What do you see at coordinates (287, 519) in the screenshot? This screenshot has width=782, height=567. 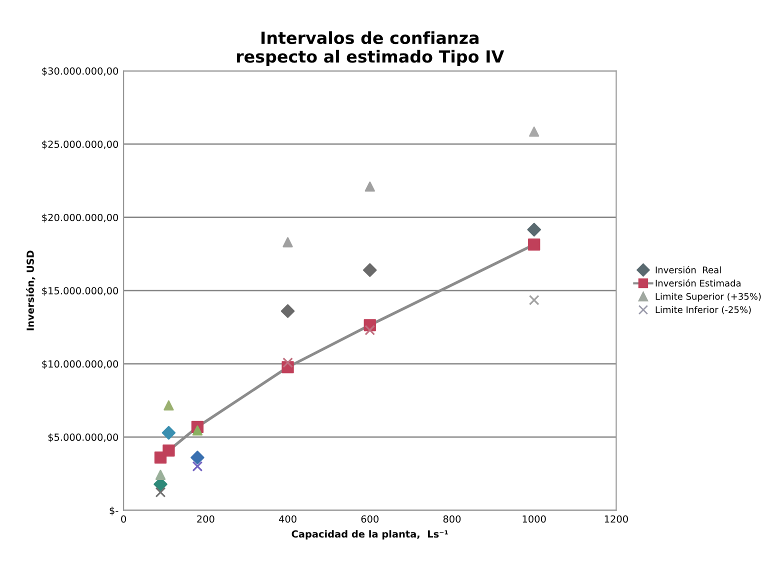 I see `x-tick-label: 400` at bounding box center [287, 519].